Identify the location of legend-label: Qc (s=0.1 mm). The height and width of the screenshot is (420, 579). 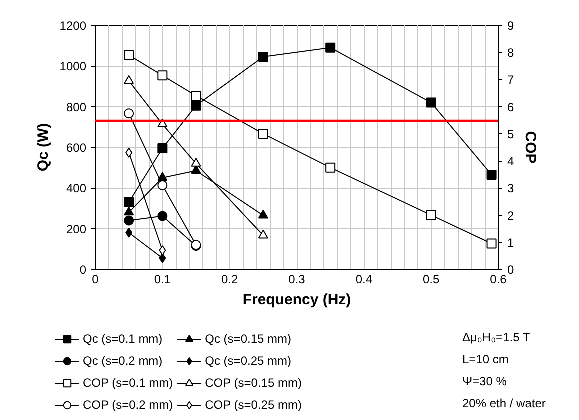
(123, 339).